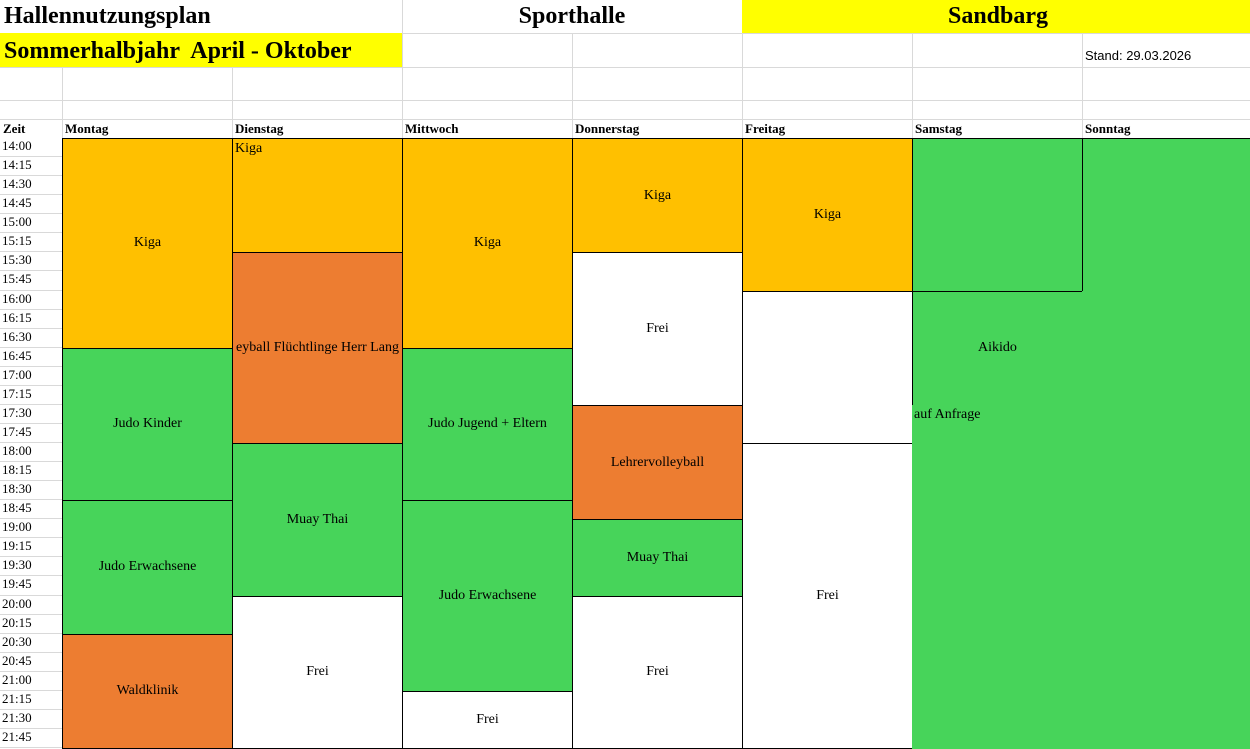 The width and height of the screenshot is (1250, 749). I want to click on time-label: 15:30, so click(31, 261).